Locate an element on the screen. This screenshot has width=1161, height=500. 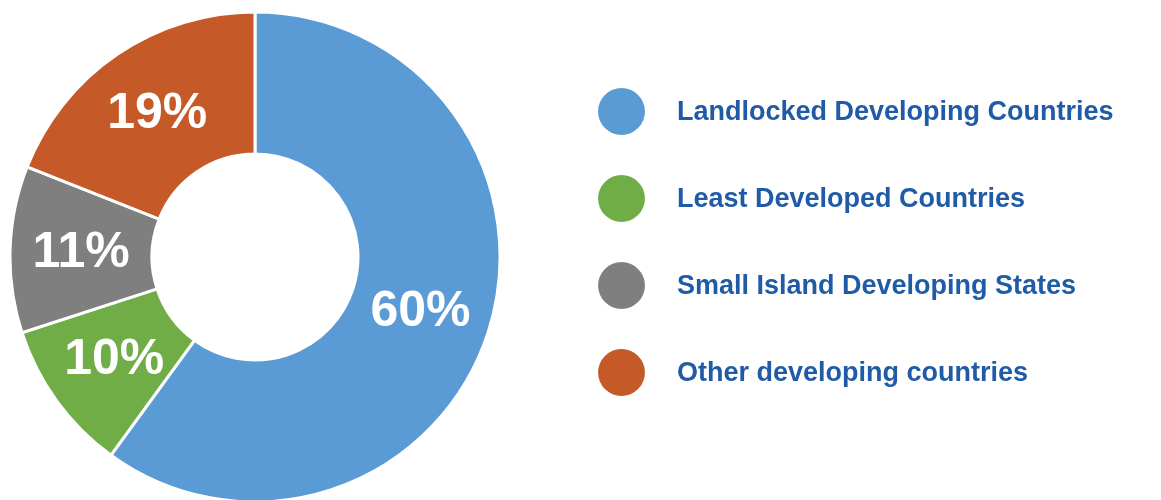
data-label: 60% is located at coordinates (420, 308).